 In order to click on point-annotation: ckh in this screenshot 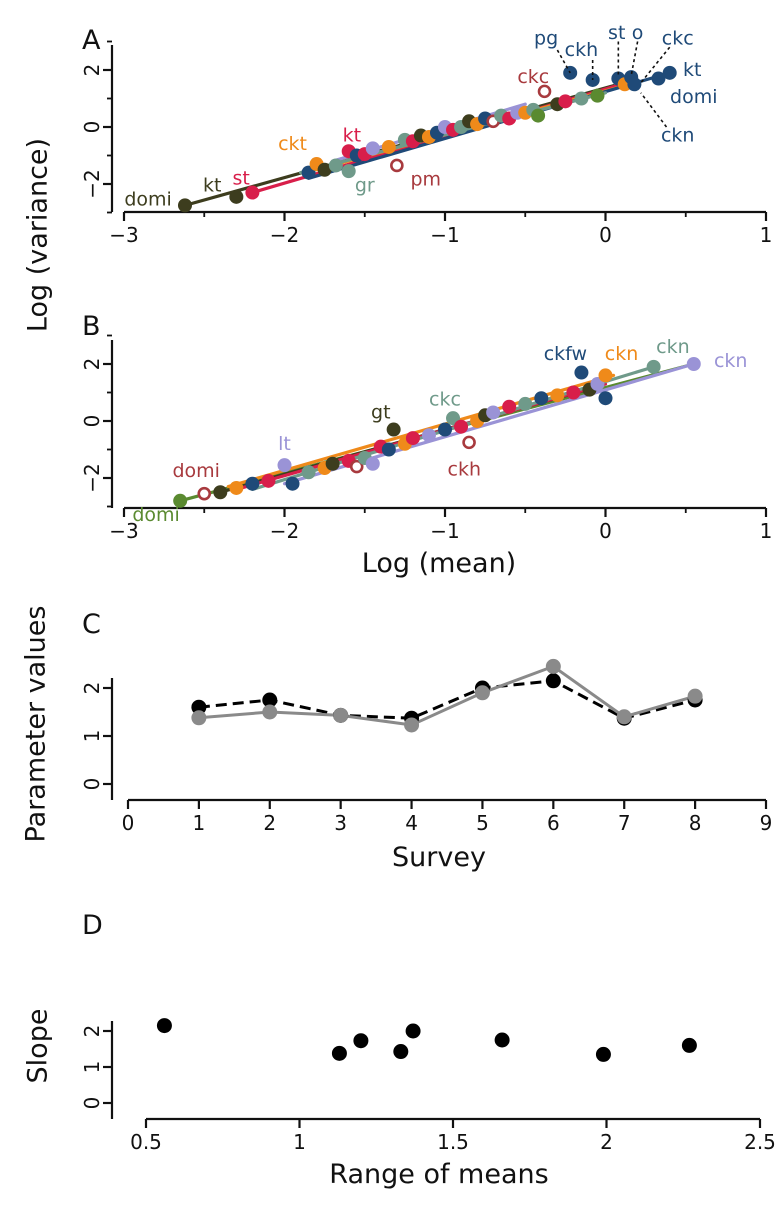, I will do `click(465, 469)`.